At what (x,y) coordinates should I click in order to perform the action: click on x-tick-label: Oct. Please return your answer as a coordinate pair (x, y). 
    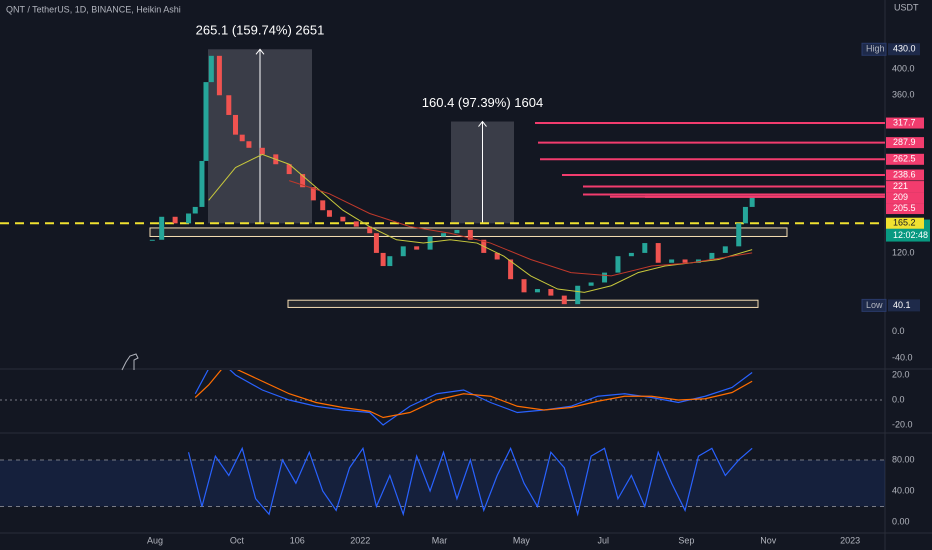
    Looking at the image, I should click on (237, 540).